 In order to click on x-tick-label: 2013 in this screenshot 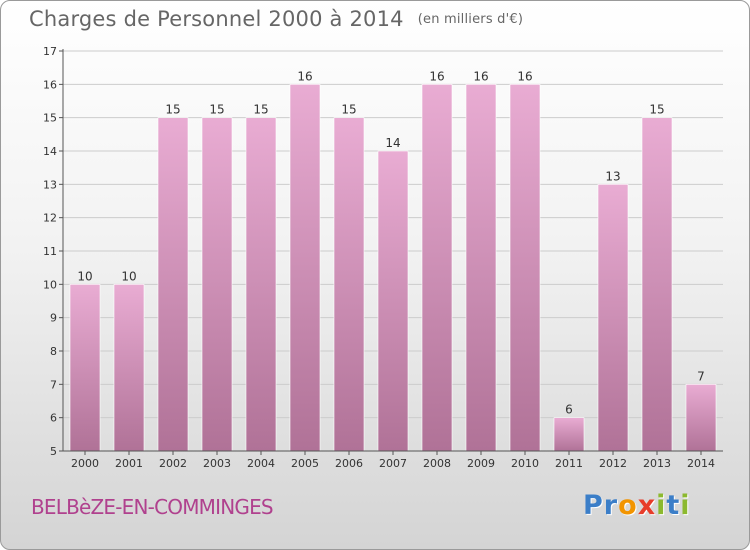, I will do `click(657, 463)`.